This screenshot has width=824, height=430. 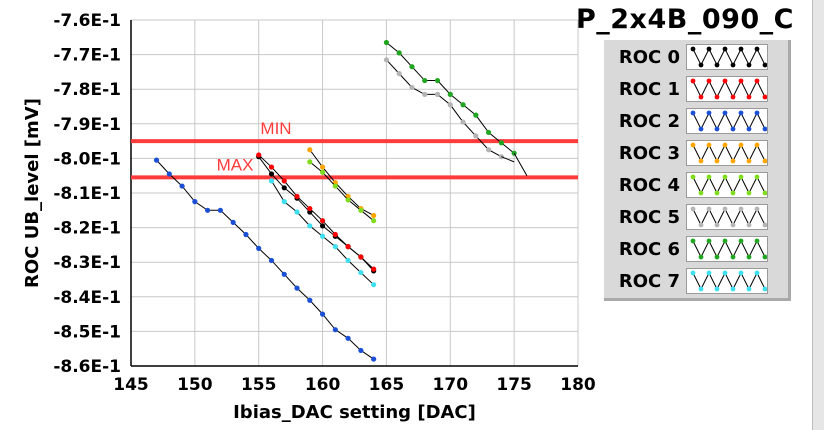 I want to click on y-tick-label: -8.4E-1, so click(x=87, y=298).